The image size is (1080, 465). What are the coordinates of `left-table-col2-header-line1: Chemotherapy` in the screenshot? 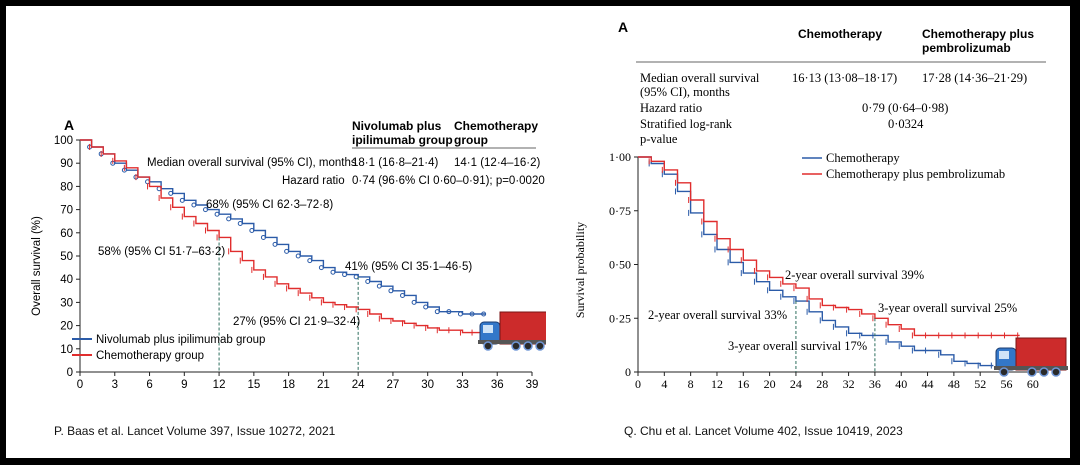 It's located at (496, 126).